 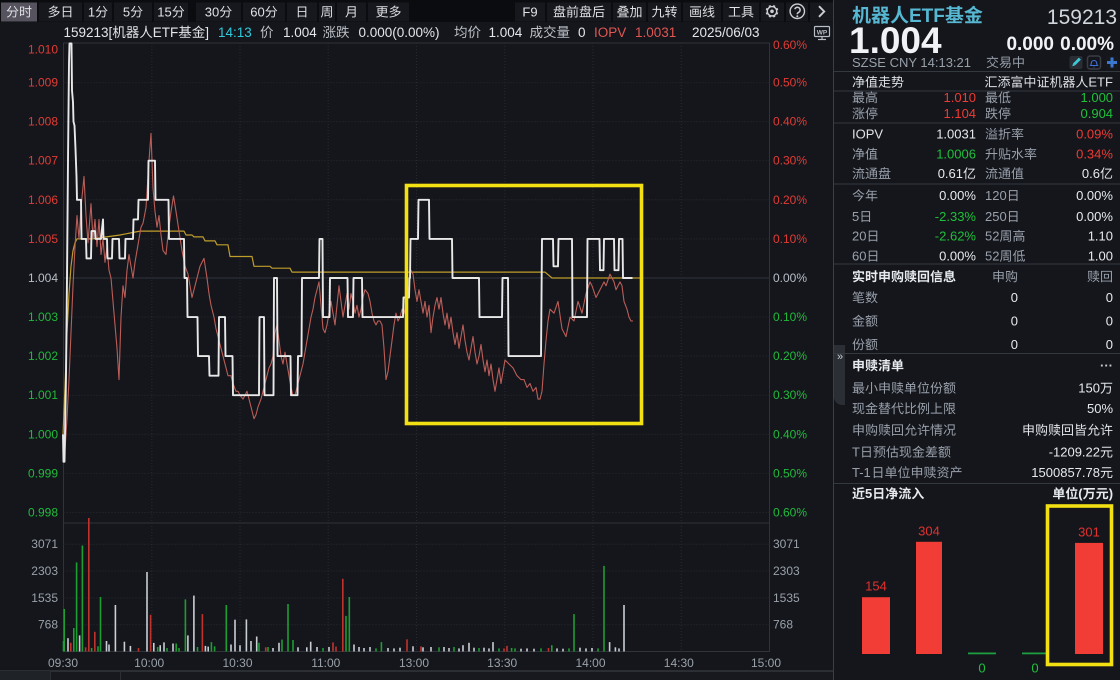 What do you see at coordinates (1100, 256) in the screenshot?
I see `svg-text: 1.00` at bounding box center [1100, 256].